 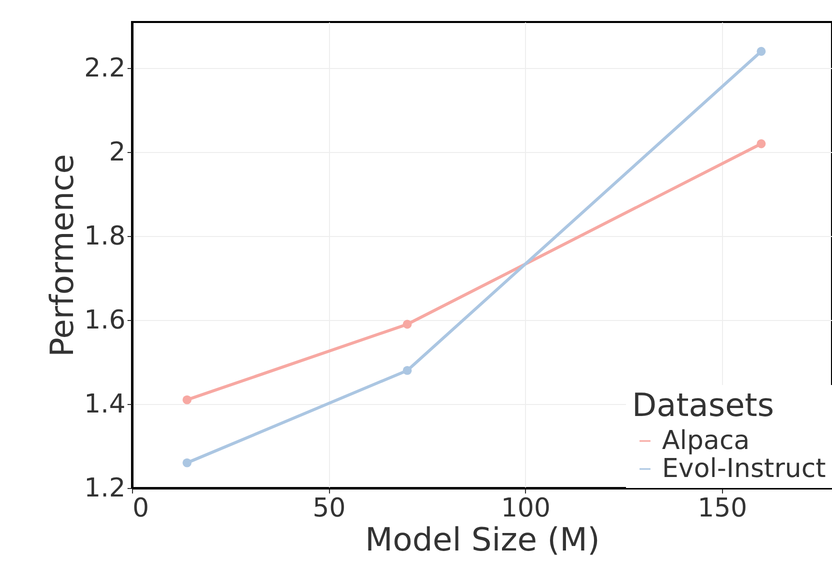 I want to click on y-tick-label: 1.6, so click(x=105, y=321).